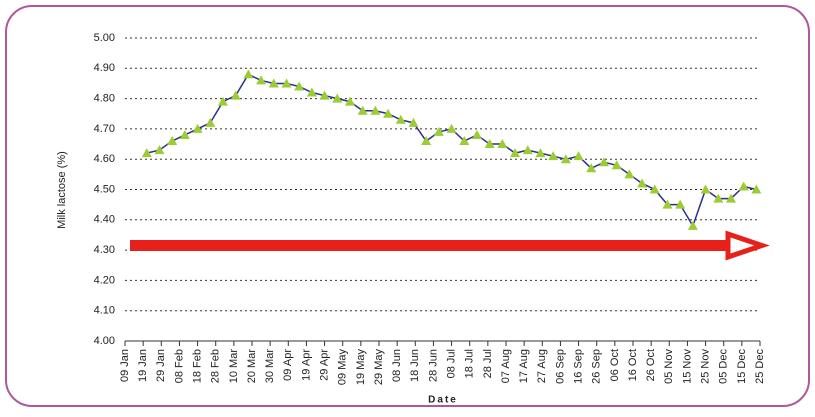 The image size is (815, 417). What do you see at coordinates (104, 99) in the screenshot?
I see `y-tick-label: 4.80` at bounding box center [104, 99].